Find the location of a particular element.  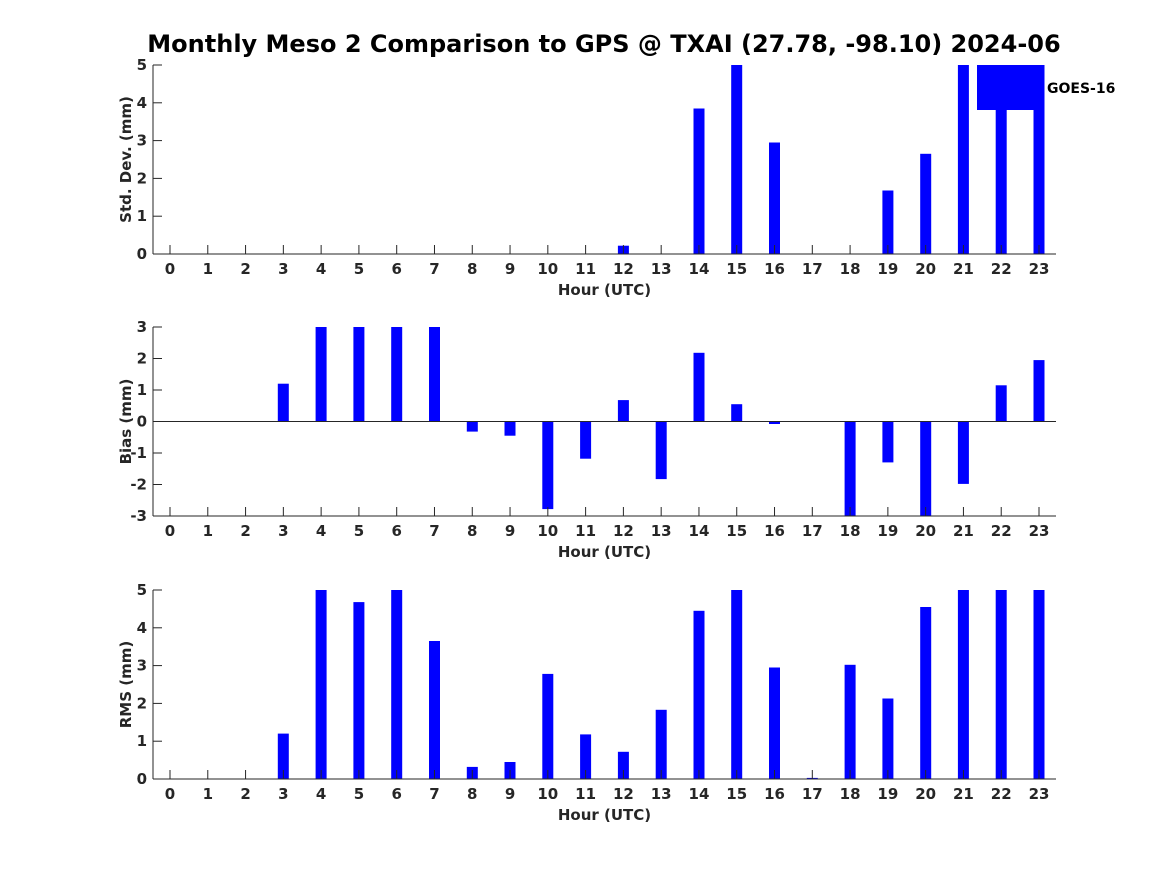

x-tick-label: 2 is located at coordinates (245, 269).